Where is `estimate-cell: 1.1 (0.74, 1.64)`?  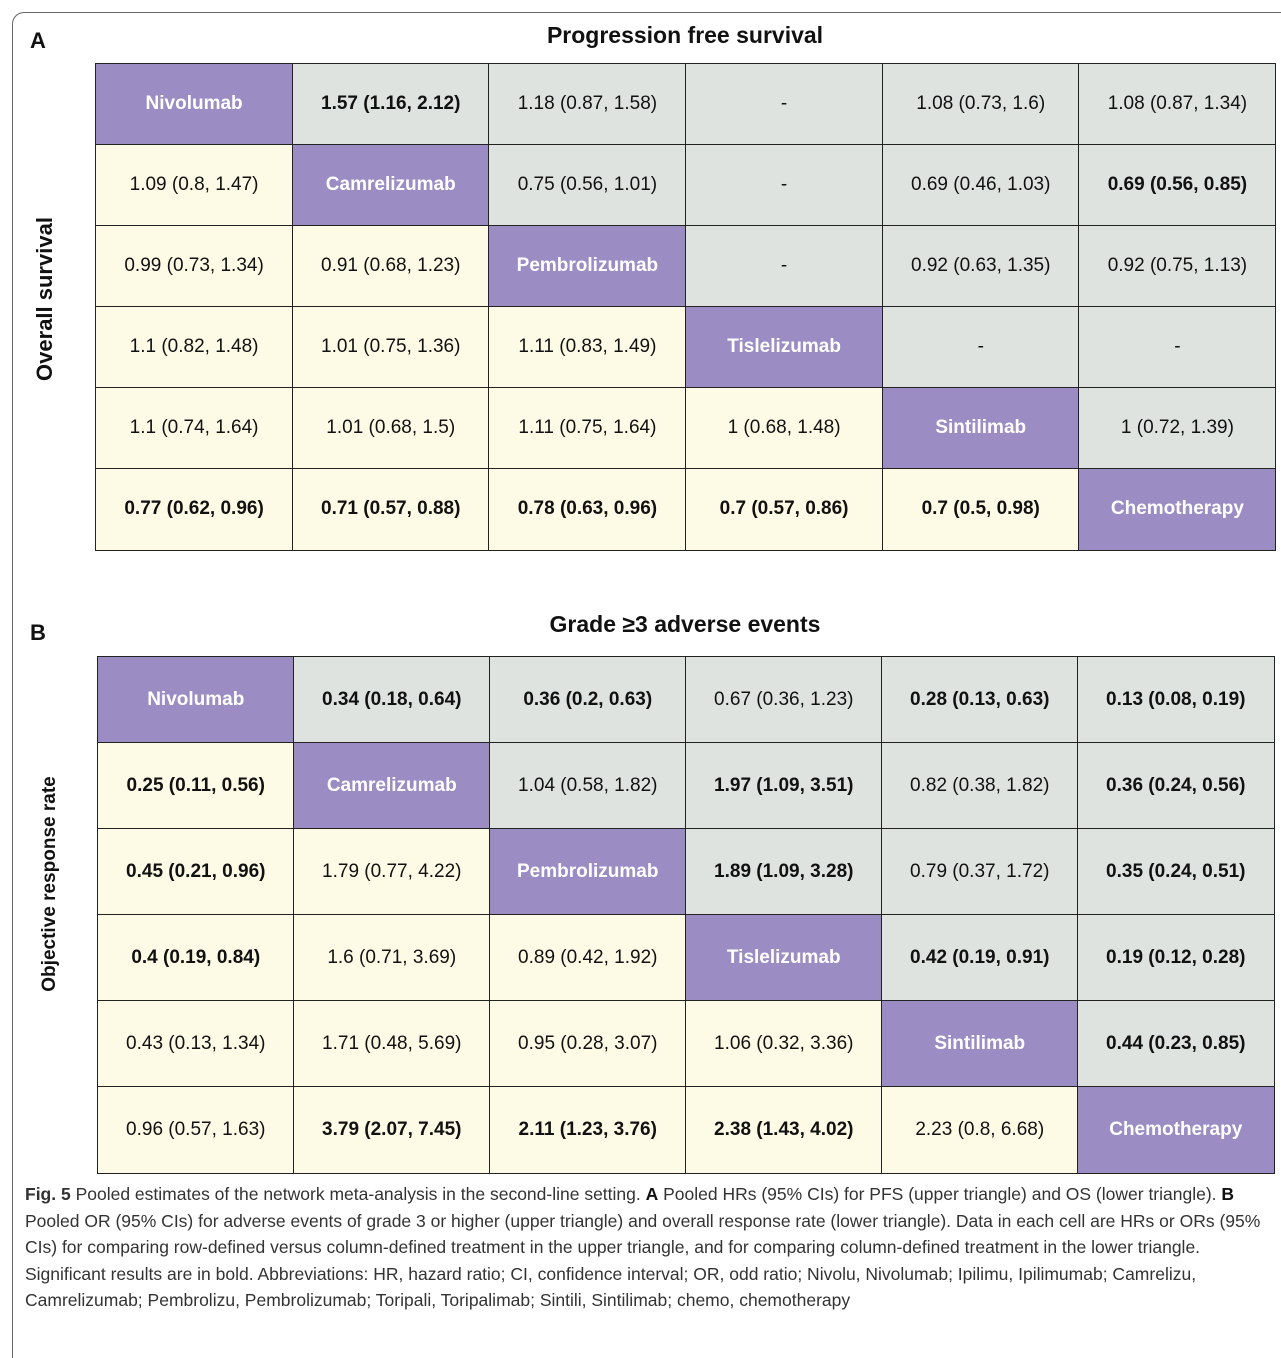
estimate-cell: 1.1 (0.74, 1.64) is located at coordinates (194, 428).